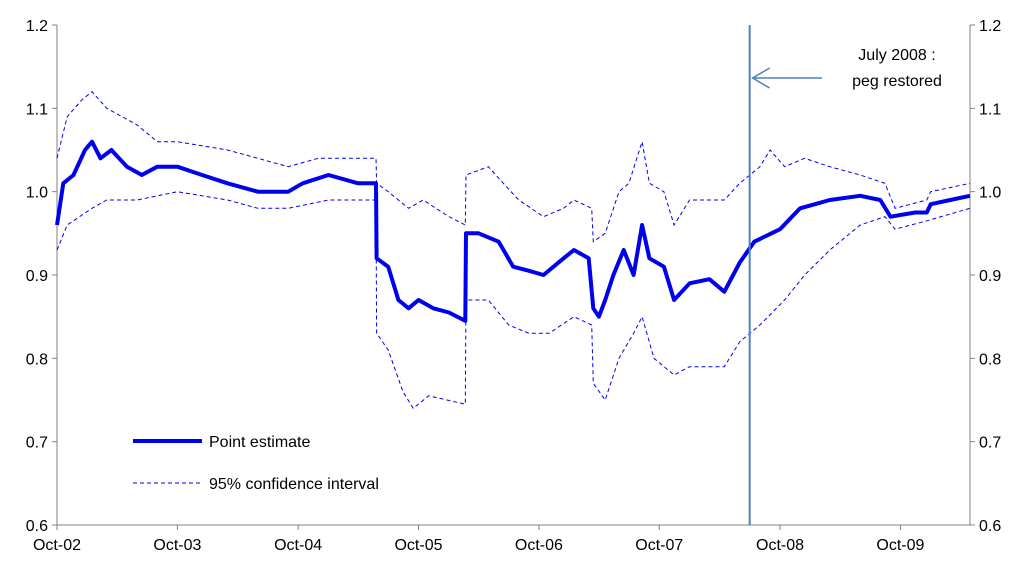 This screenshot has width=1015, height=561. What do you see at coordinates (990, 443) in the screenshot?
I see `y-tick-label-right: 0.7` at bounding box center [990, 443].